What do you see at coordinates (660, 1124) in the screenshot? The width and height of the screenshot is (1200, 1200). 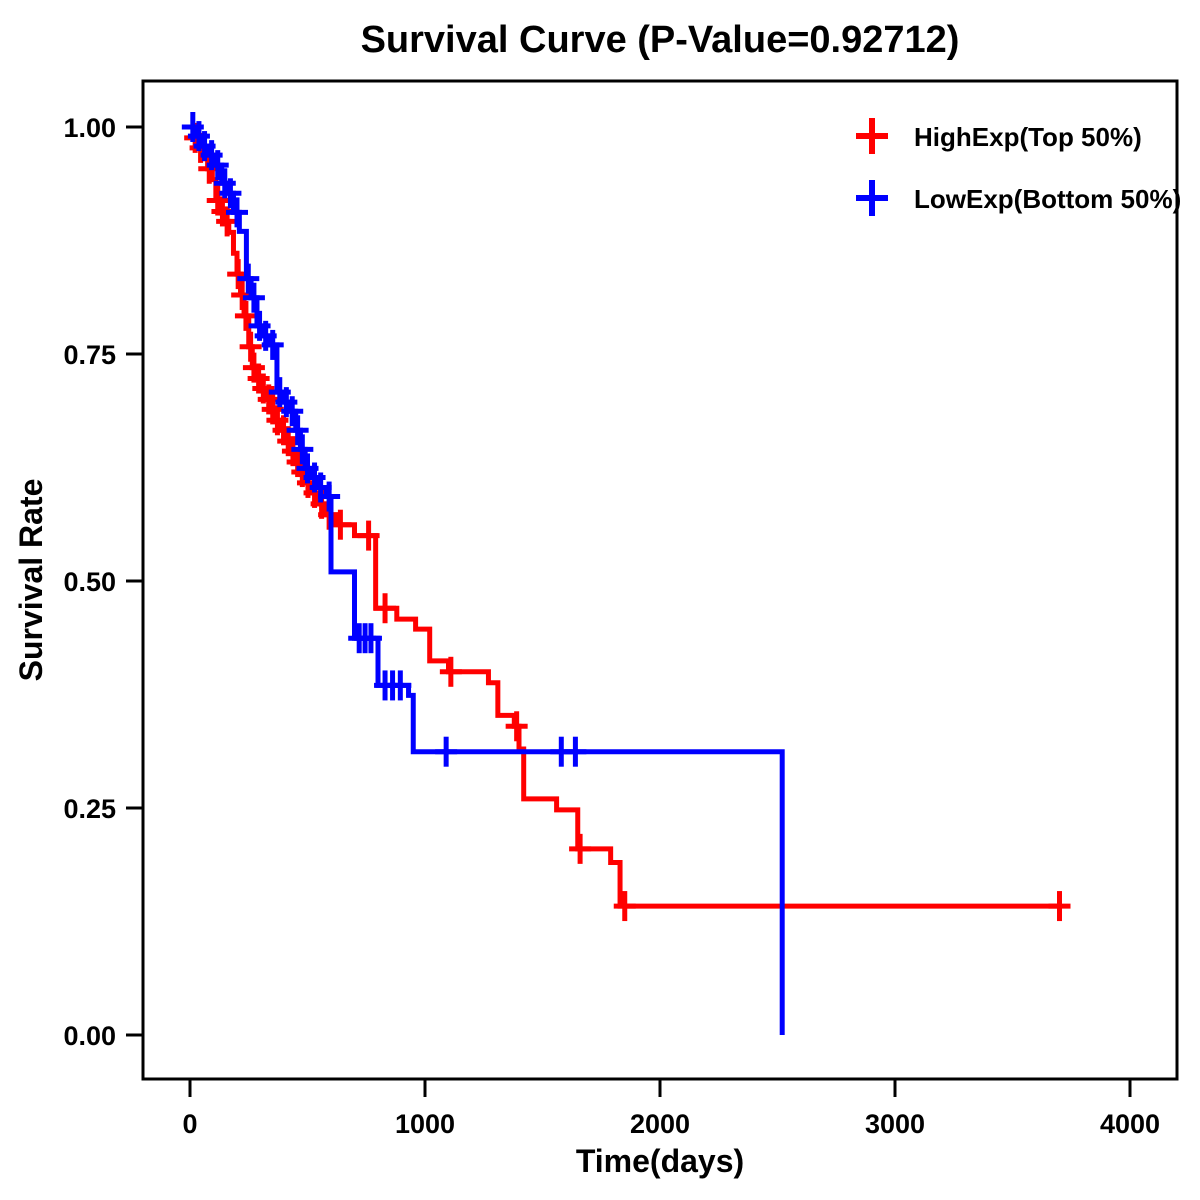 I see `x-tick-label: 2000` at bounding box center [660, 1124].